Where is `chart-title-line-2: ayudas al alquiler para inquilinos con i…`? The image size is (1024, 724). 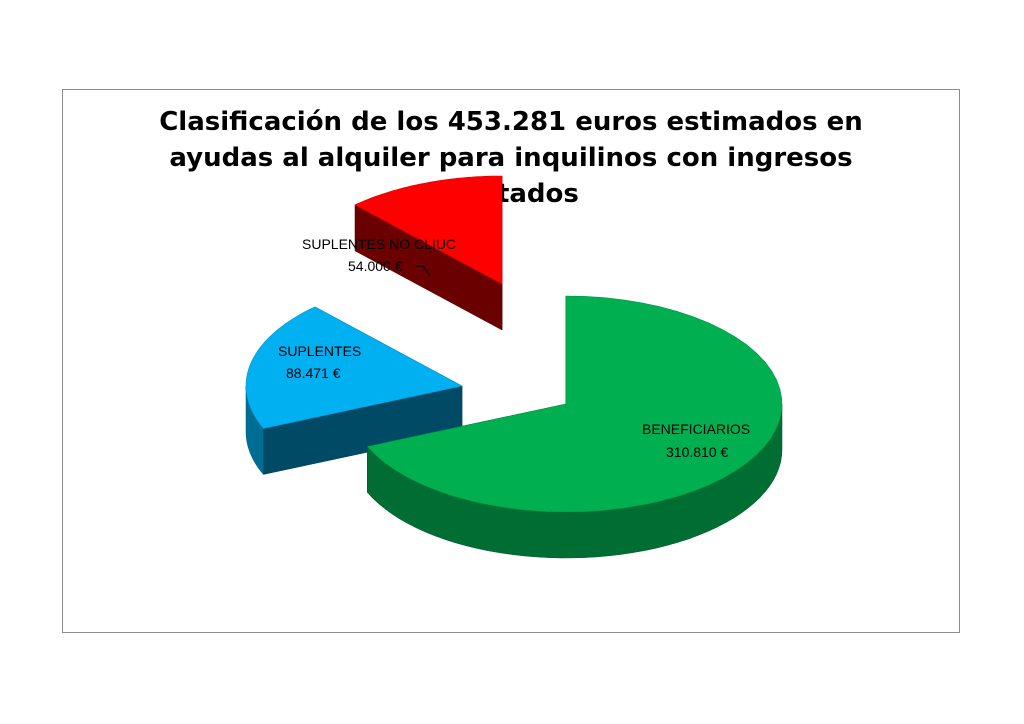
chart-title-line-2: ayudas al alquiler para inquilinos con i… is located at coordinates (511, 158).